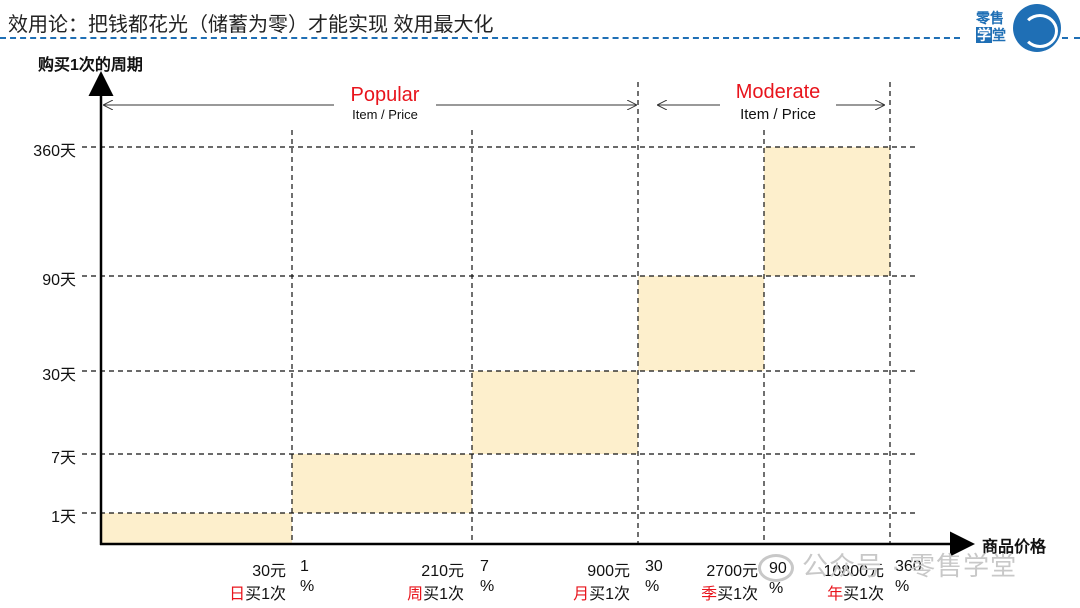  Describe the element at coordinates (908, 577) in the screenshot. I see `pct-yearly: 360%` at that location.